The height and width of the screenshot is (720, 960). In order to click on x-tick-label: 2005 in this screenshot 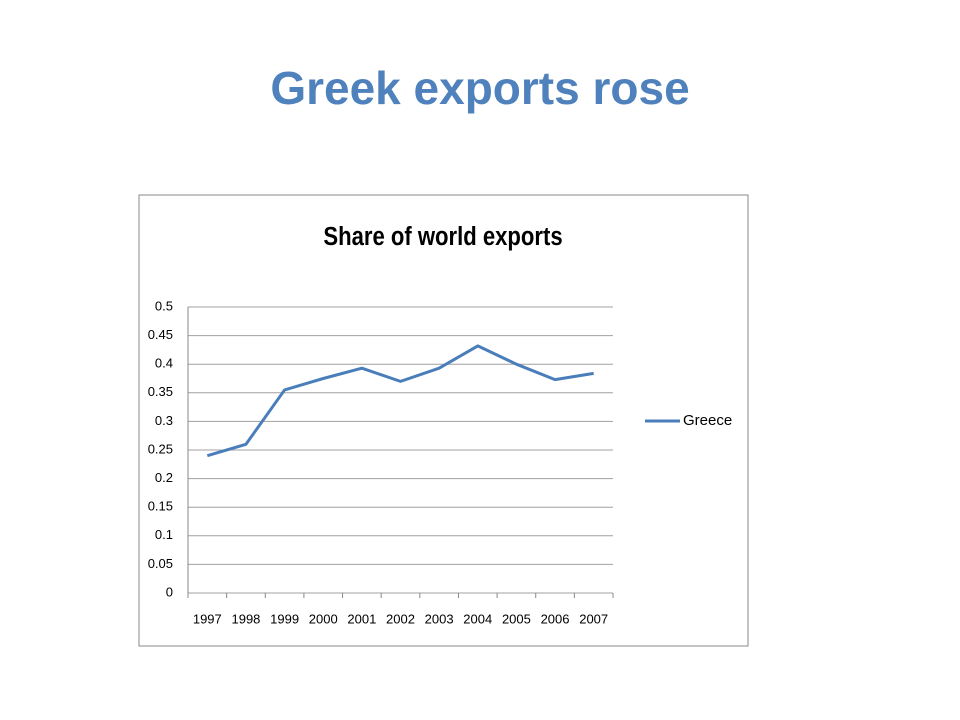, I will do `click(516, 618)`.